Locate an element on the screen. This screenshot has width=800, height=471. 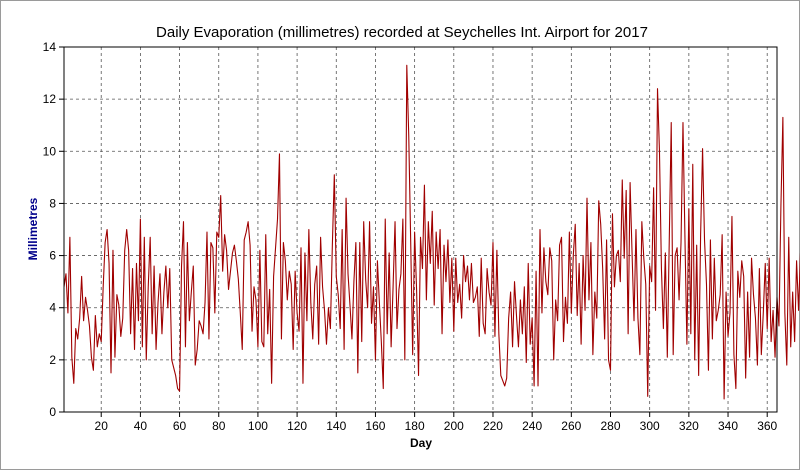
x-tick-label: 120 is located at coordinates (297, 426).